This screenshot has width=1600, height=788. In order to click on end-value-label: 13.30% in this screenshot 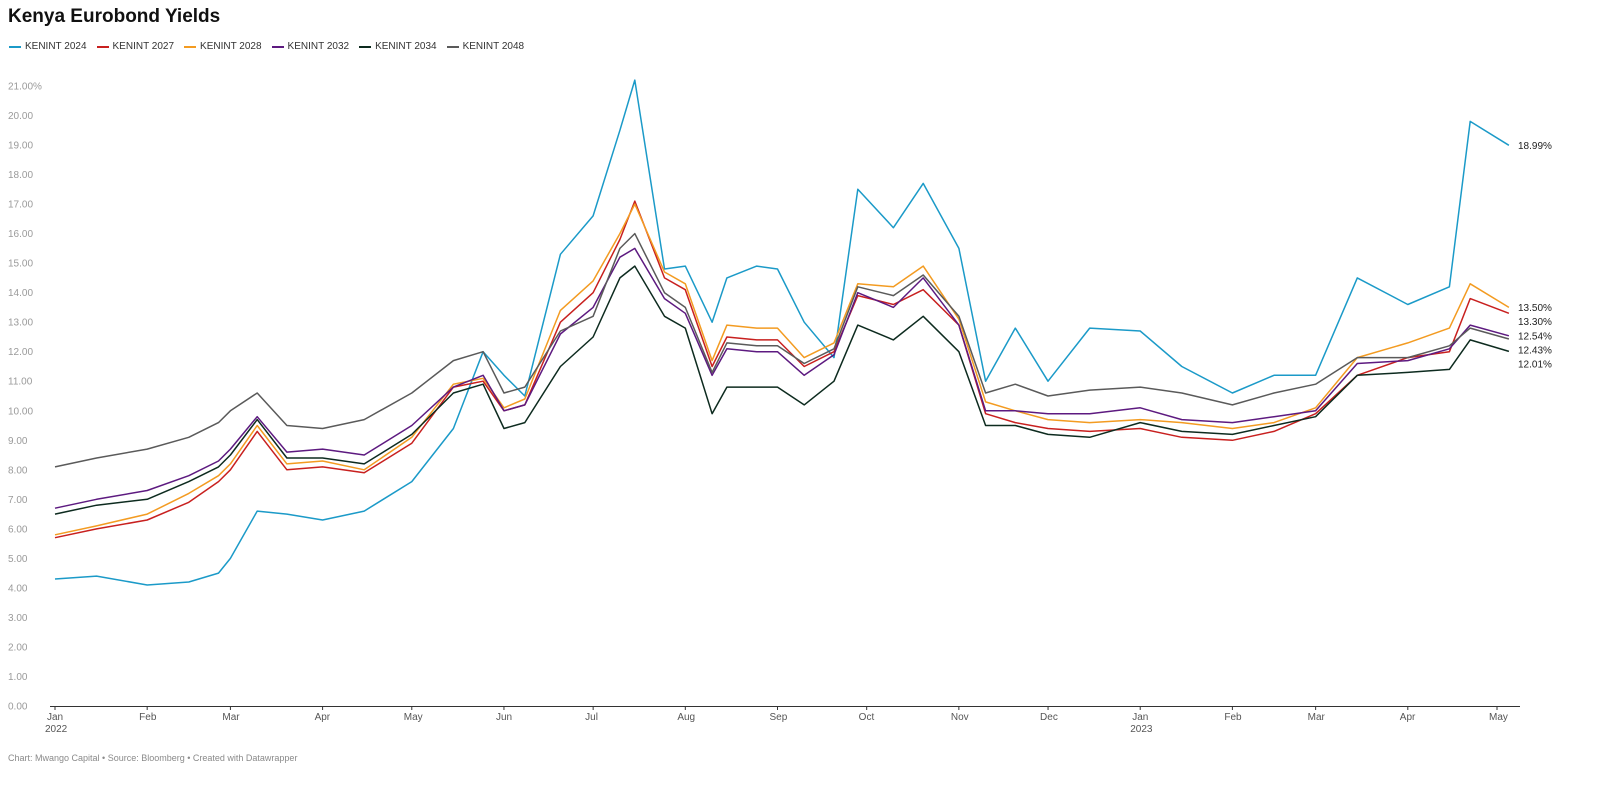, I will do `click(1535, 322)`.